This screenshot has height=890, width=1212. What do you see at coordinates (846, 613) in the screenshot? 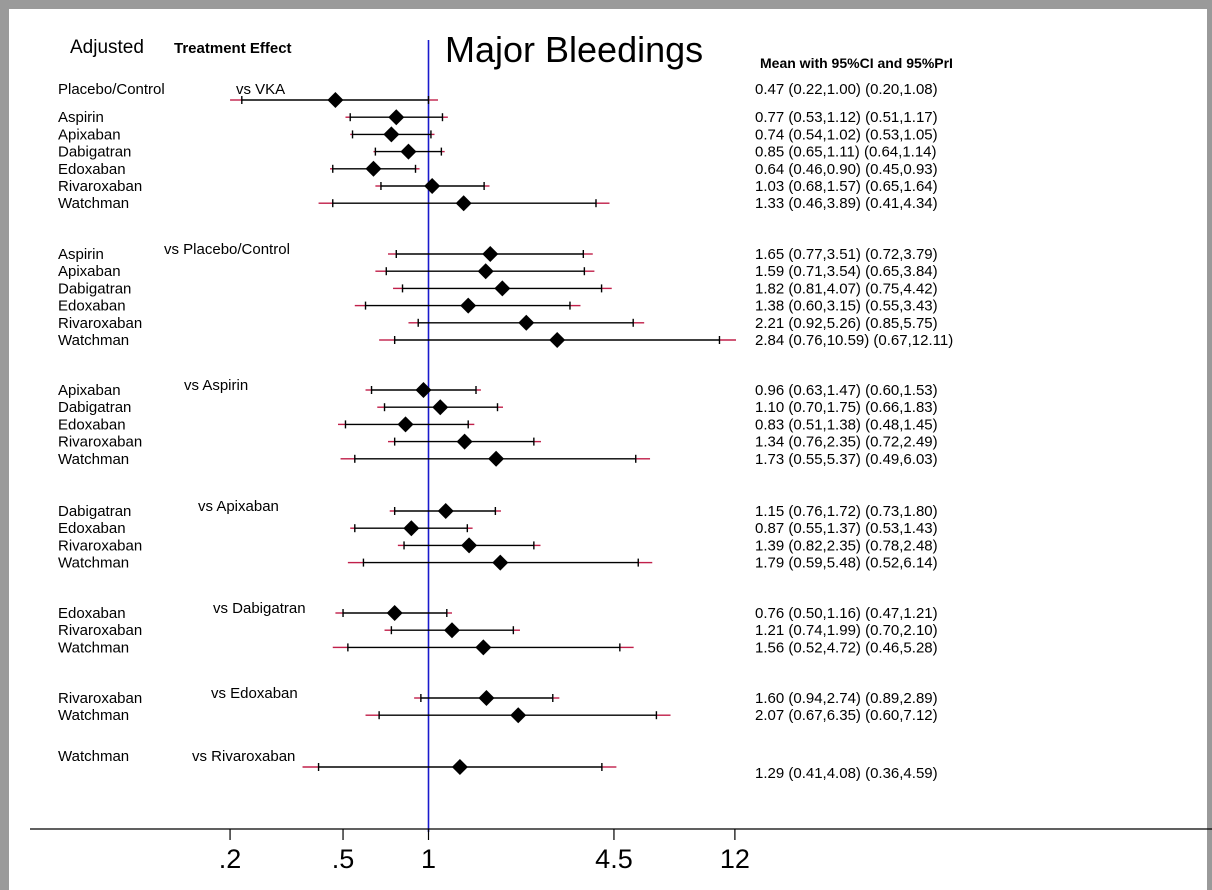
I see `estimate-label: 0.76 (0.50,1.16) (0.47,1.21)` at bounding box center [846, 613].